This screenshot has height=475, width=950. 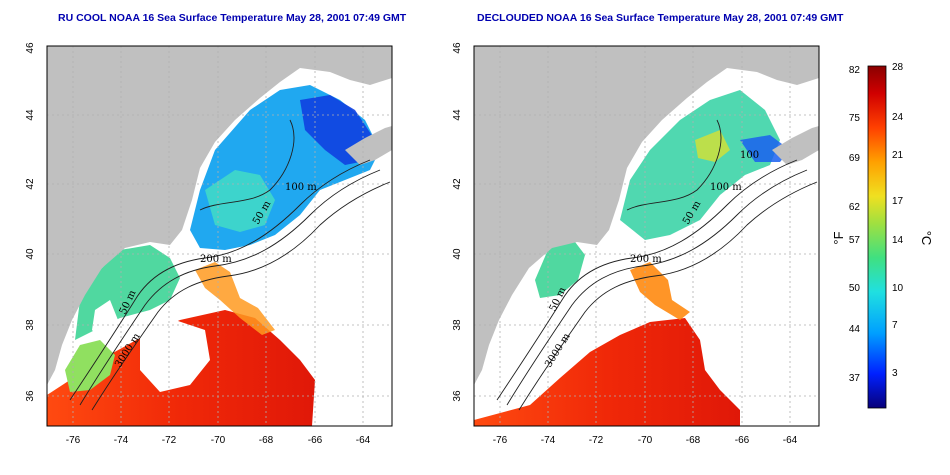 What do you see at coordinates (151, 346) in the screenshot?
I see `left-cloud-cover` at bounding box center [151, 346].